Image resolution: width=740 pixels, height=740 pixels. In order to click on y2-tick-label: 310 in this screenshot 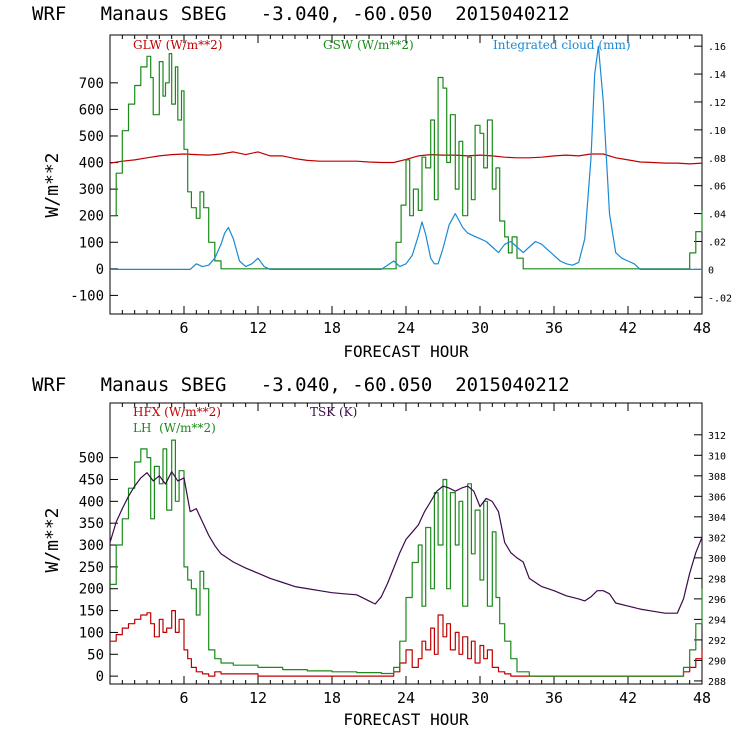, I will do `click(717, 456)`.